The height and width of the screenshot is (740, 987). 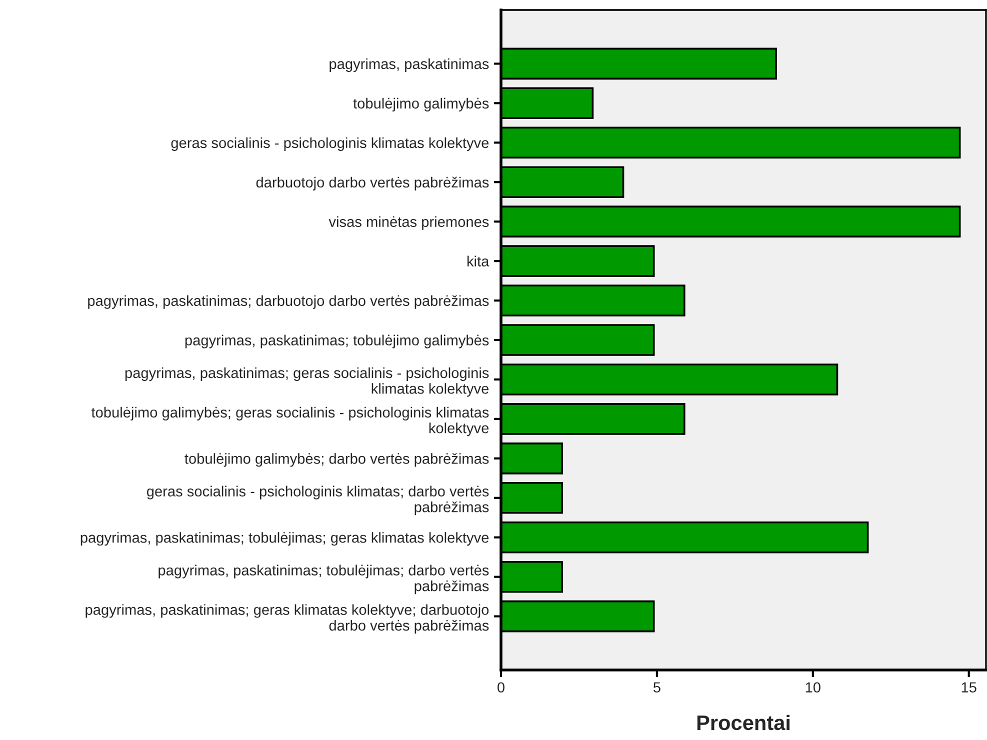 What do you see at coordinates (330, 144) in the screenshot?
I see `y-tick-label: geras socialinis - psichologinis klimatas kolektyve` at bounding box center [330, 144].